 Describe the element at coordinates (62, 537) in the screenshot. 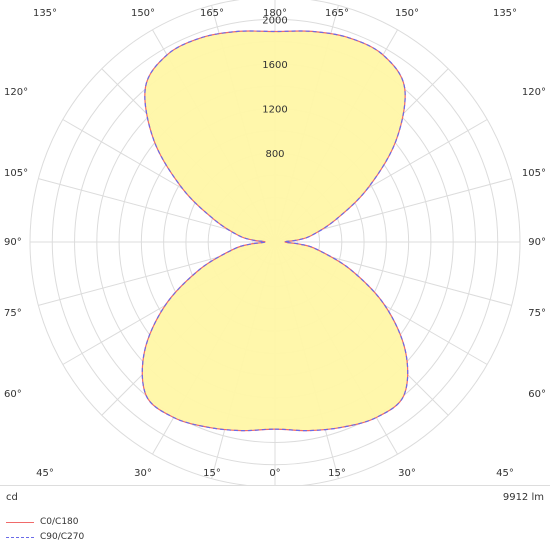

I see `legend-label: C90/C270` at that location.